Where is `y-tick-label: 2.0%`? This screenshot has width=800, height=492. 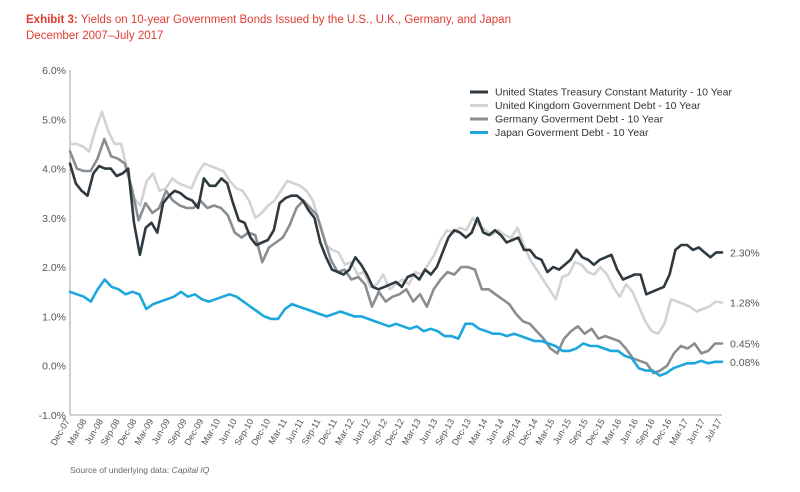
y-tick-label: 2.0% is located at coordinates (54, 268).